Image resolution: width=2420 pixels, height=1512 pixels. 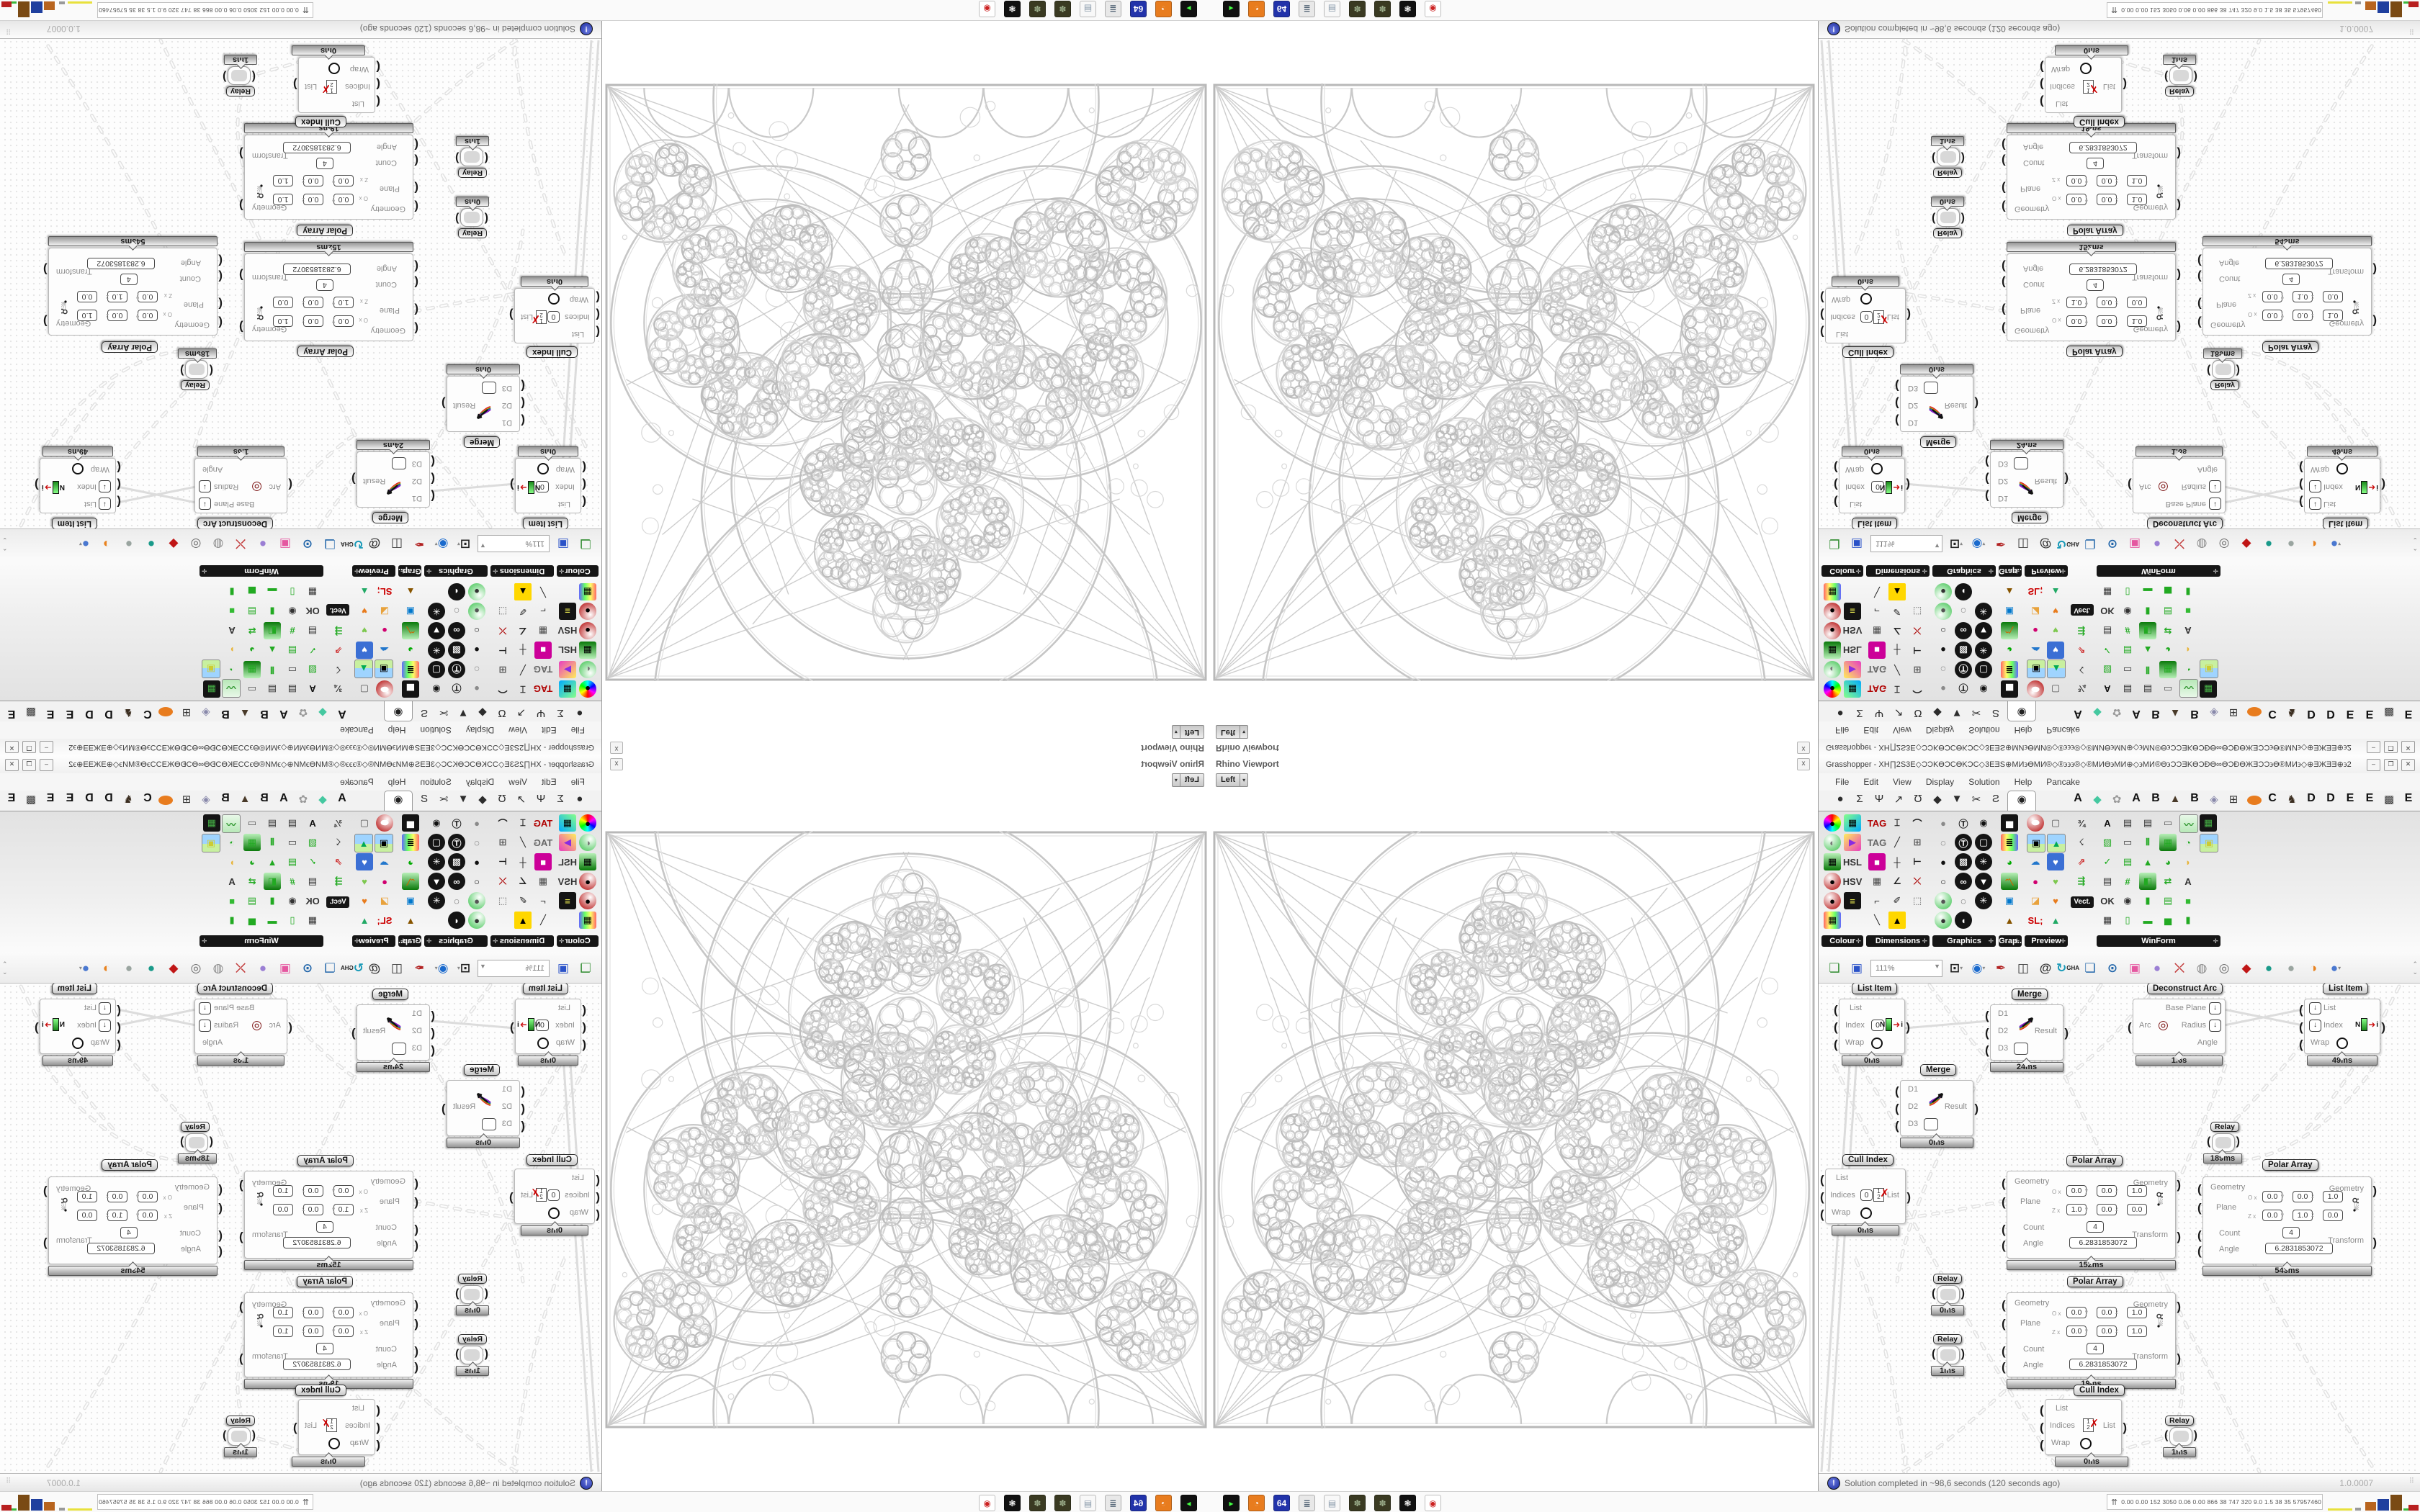 I want to click on palette-icon: ⌐, so click(x=1877, y=611).